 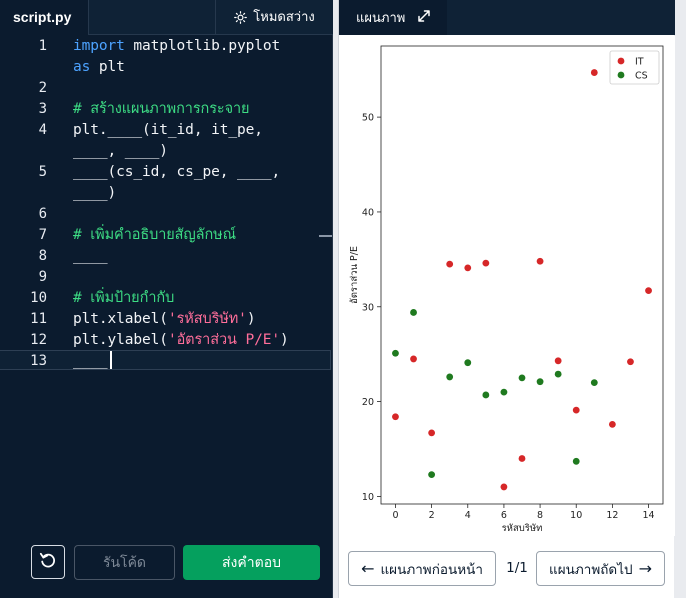 I want to click on code-token: # เพิ่มป้ายกำกับ, so click(x=124, y=298).